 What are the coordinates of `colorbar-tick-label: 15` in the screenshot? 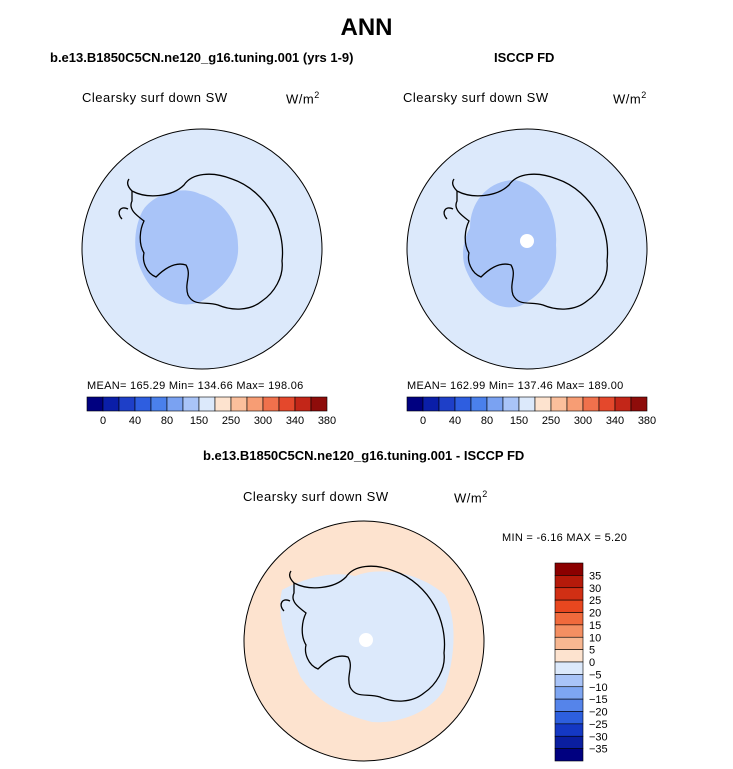 It's located at (595, 626).